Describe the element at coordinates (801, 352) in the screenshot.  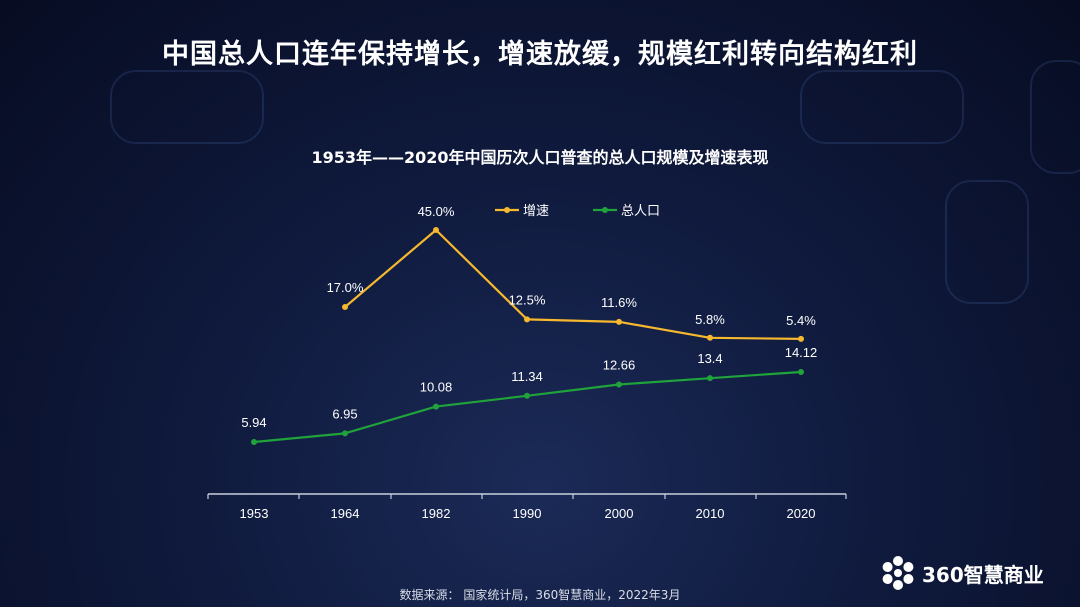
I see `data-label: 14.12` at that location.